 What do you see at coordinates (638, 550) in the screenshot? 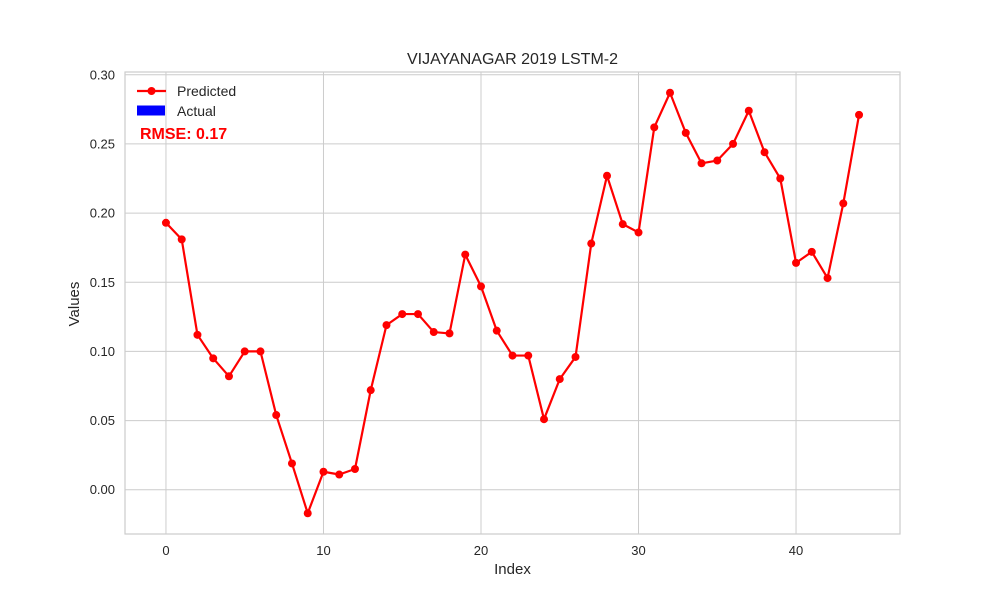
I see `x-tick-label: 30` at bounding box center [638, 550].